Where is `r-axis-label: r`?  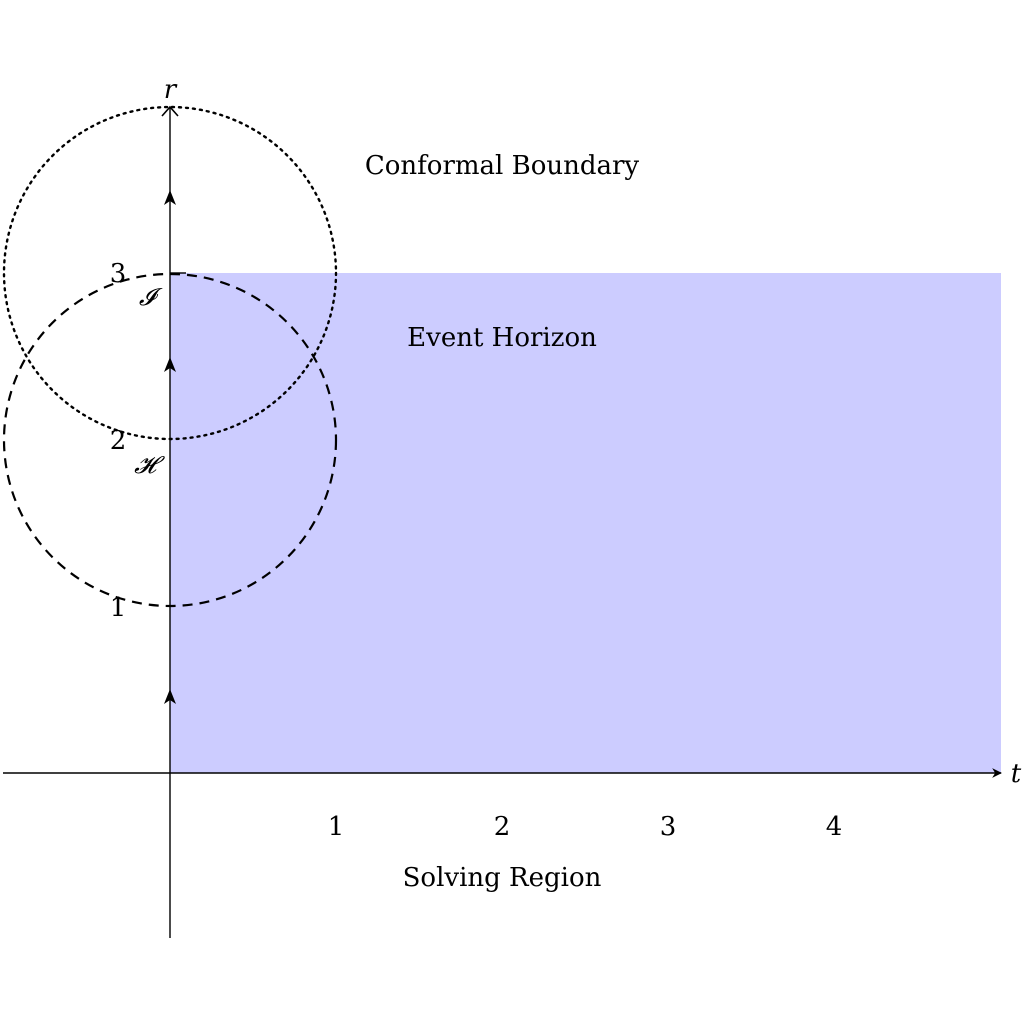
r-axis-label: r is located at coordinates (171, 90).